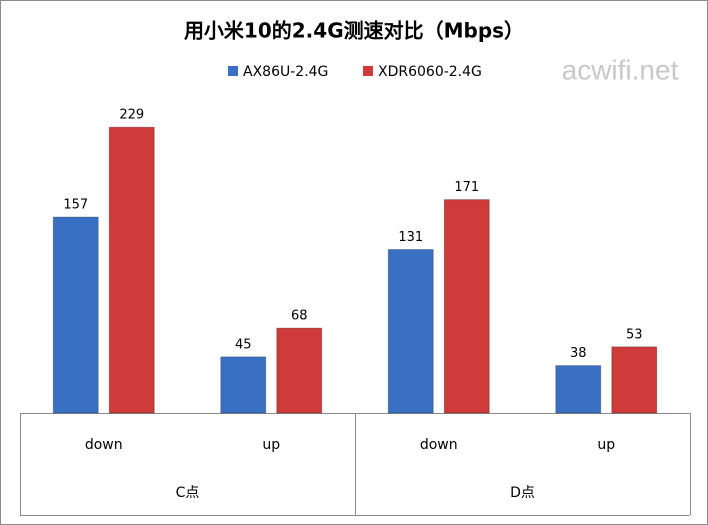 This screenshot has width=708, height=525. Describe the element at coordinates (188, 493) in the screenshot. I see `category-group-label: C点` at that location.